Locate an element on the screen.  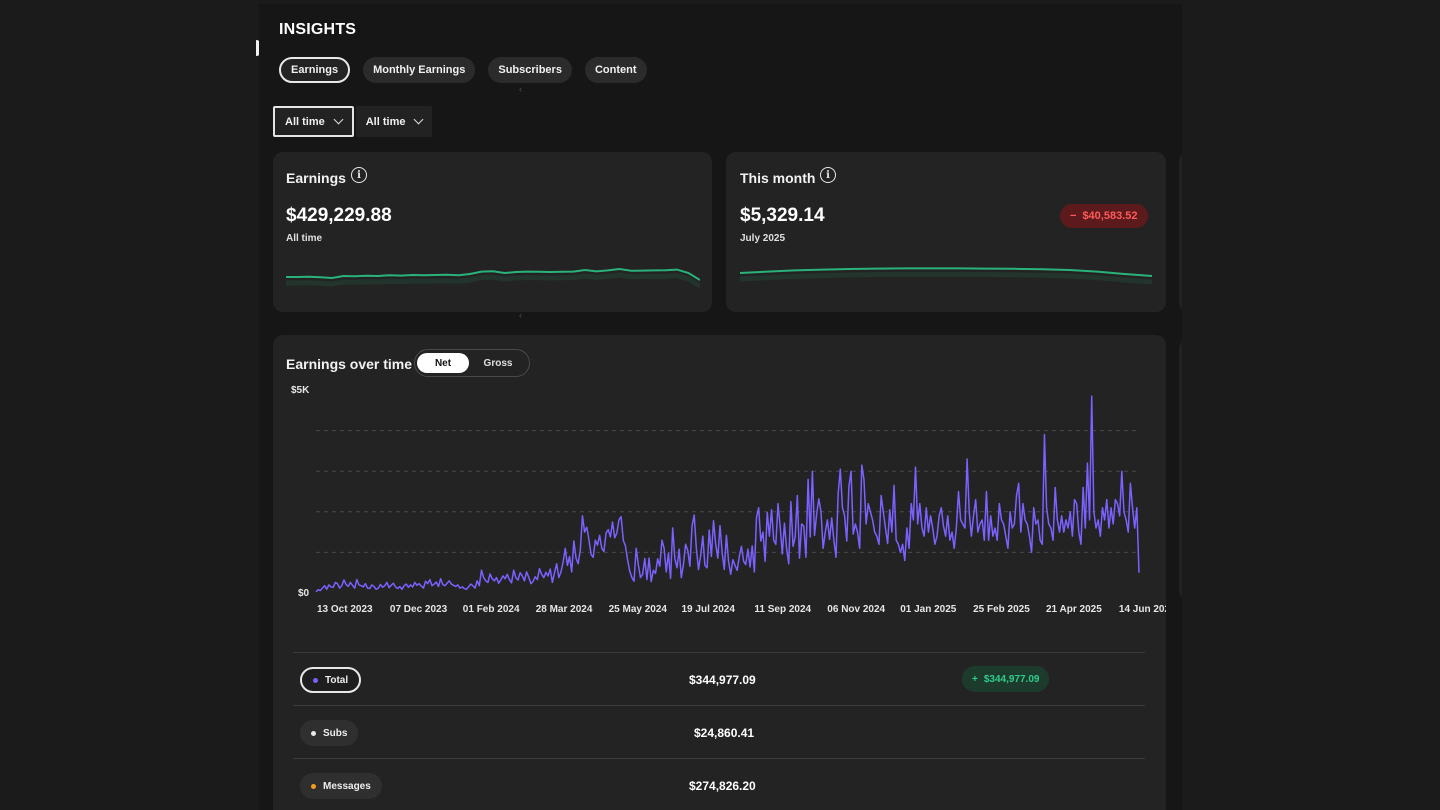
minus-icon: − is located at coordinates (1073, 216).